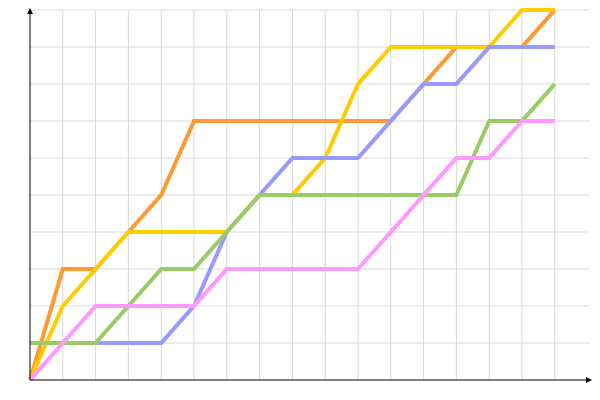 This screenshot has width=600, height=400. Describe the element at coordinates (30, 11) in the screenshot. I see `y-axis-arrow-icon` at that location.